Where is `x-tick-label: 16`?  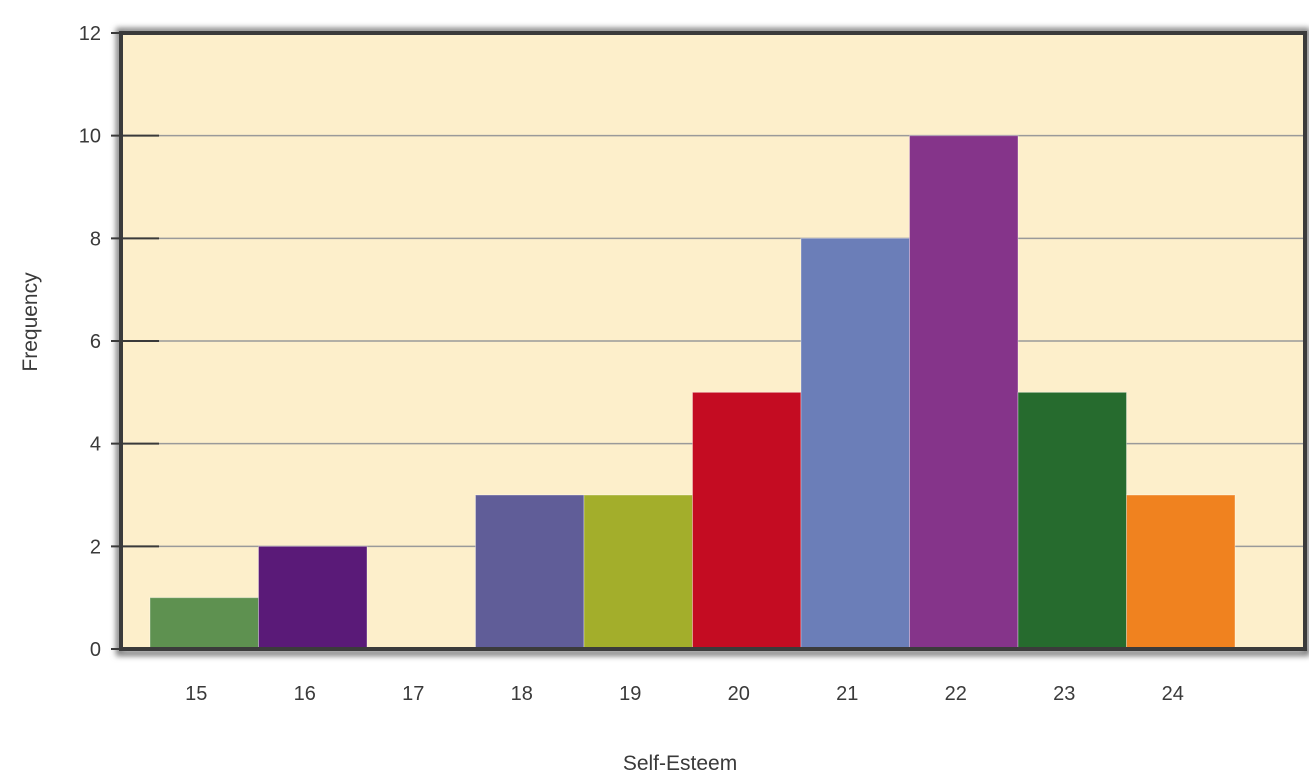
x-tick-label: 16 is located at coordinates (305, 694).